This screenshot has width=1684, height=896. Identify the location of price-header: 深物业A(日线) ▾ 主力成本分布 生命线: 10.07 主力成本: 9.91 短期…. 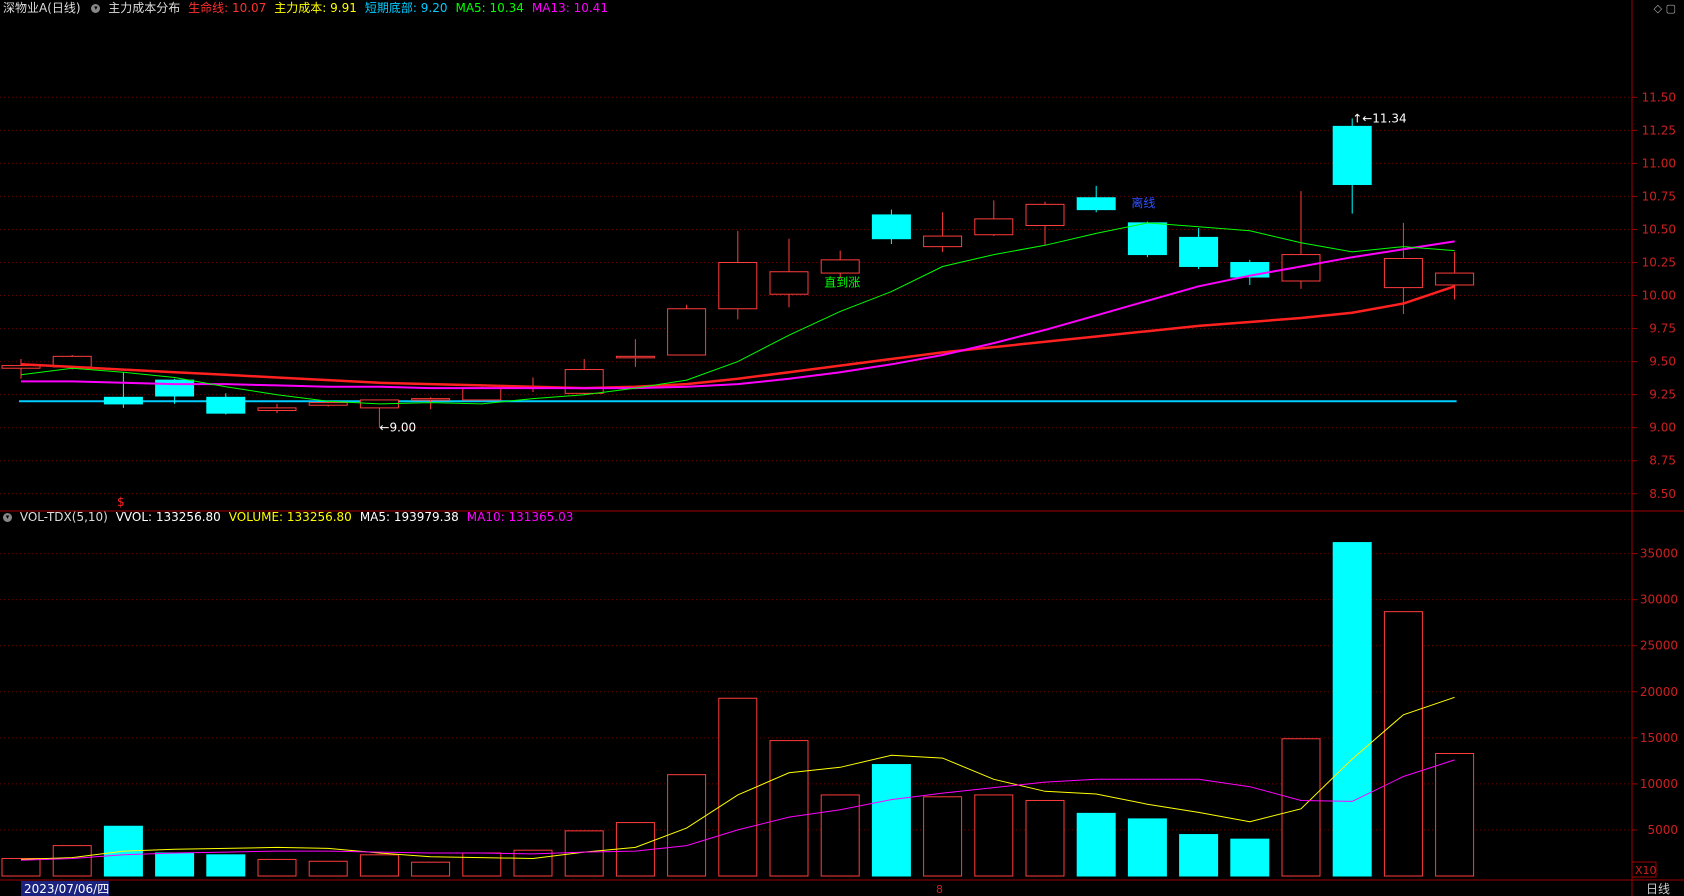
(311, 8).